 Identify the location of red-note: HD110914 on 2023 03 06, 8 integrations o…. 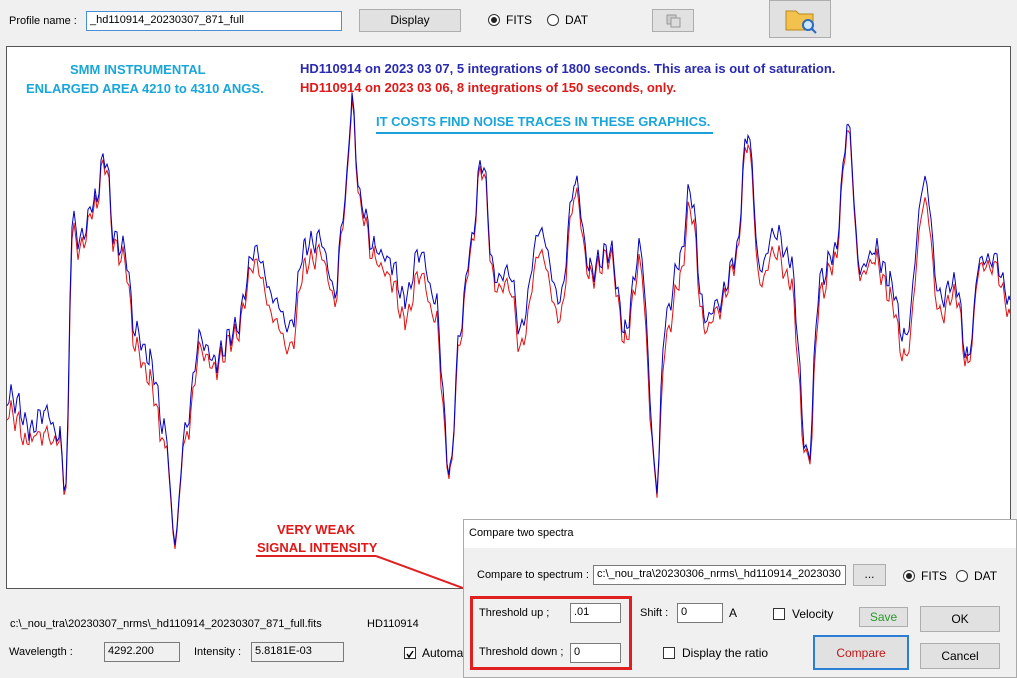
(488, 87).